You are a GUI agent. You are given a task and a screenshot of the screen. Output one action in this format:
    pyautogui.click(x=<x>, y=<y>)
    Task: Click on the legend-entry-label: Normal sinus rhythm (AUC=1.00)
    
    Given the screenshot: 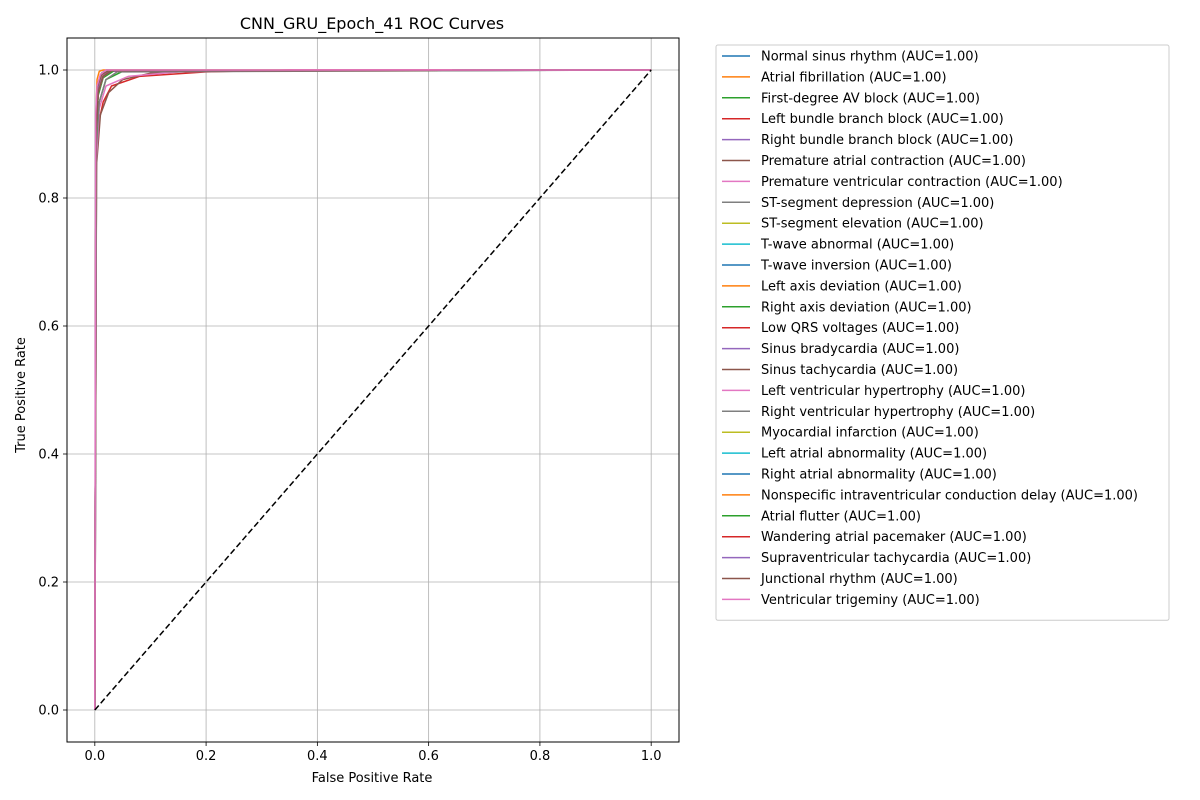 What is the action you would take?
    pyautogui.click(x=870, y=57)
    